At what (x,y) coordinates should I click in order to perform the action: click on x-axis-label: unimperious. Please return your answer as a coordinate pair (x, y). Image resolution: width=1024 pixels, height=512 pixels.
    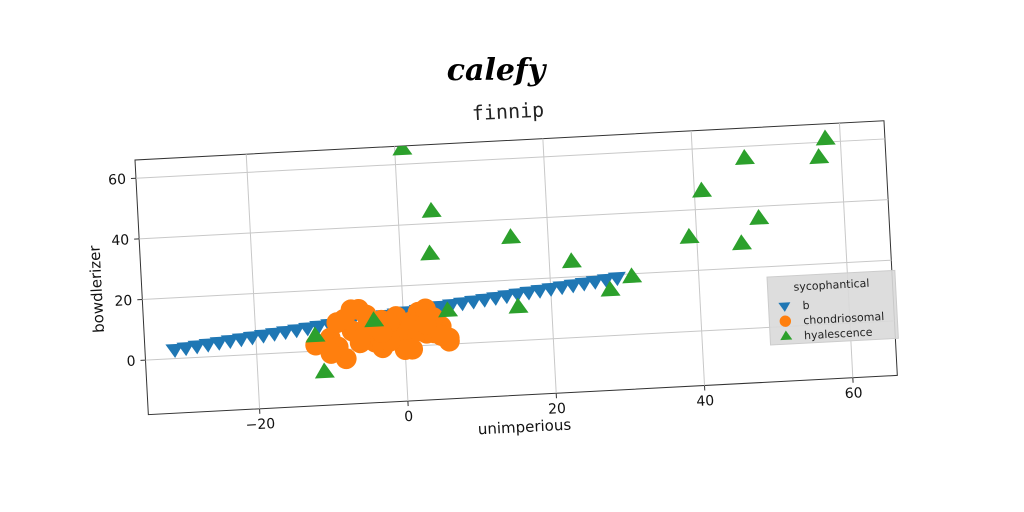
    Looking at the image, I should click on (524, 427).